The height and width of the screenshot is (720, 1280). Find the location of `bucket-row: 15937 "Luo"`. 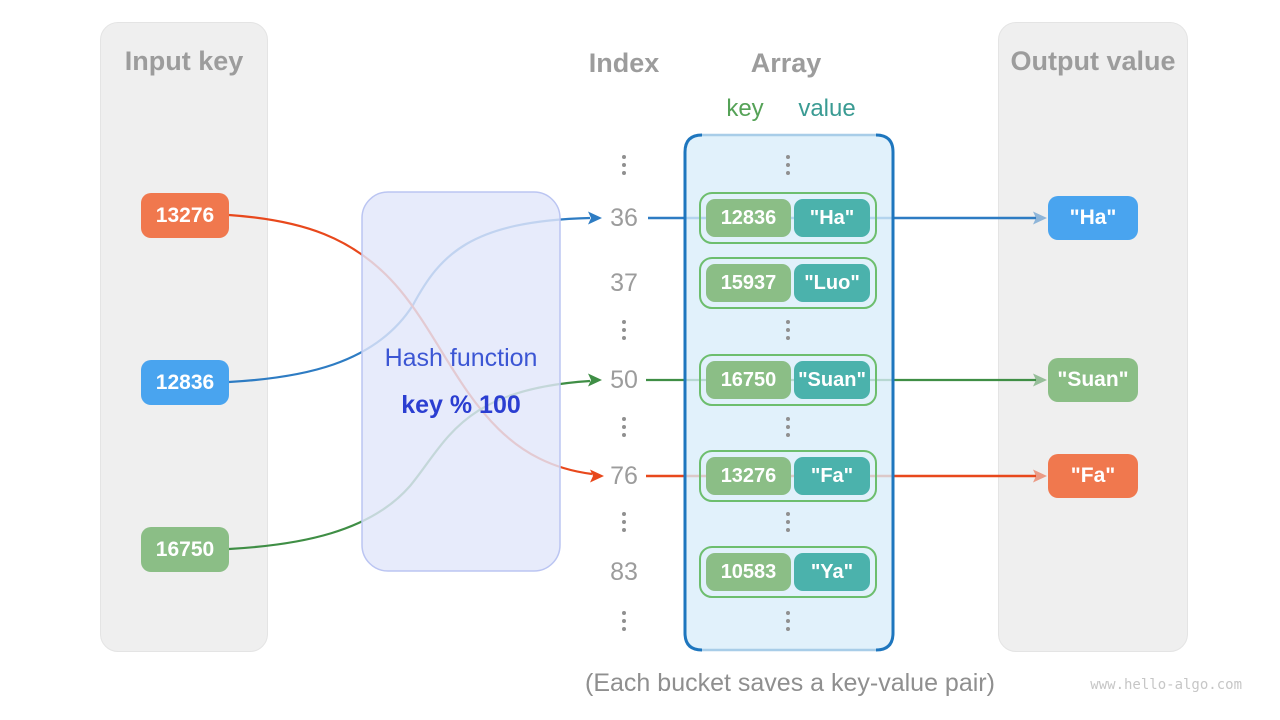

bucket-row: 15937 "Luo" is located at coordinates (788, 283).